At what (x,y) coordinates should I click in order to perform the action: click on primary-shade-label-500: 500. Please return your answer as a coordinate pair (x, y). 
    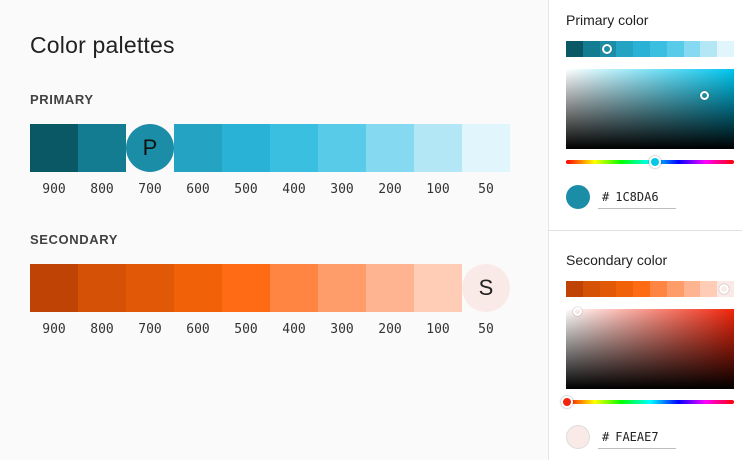
    Looking at the image, I should click on (246, 189).